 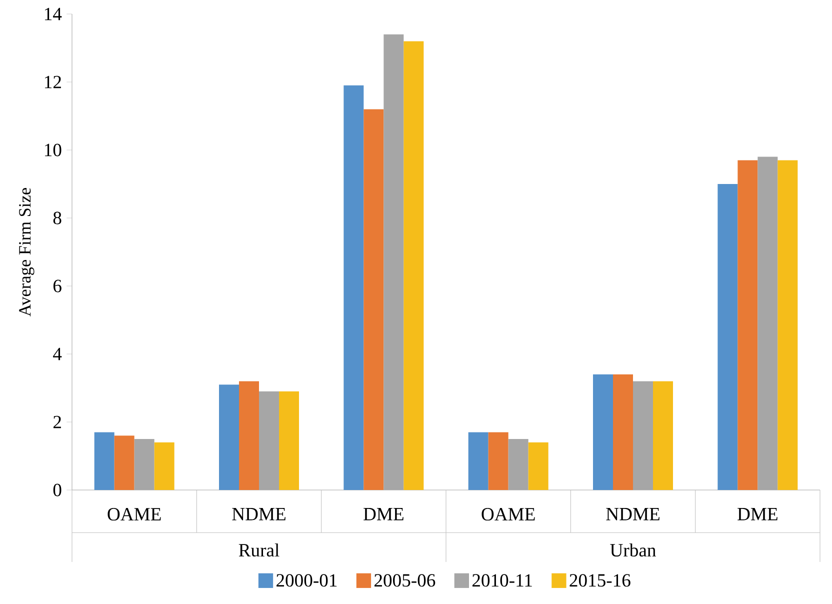 What do you see at coordinates (53, 82) in the screenshot?
I see `y-tick-label: 12` at bounding box center [53, 82].